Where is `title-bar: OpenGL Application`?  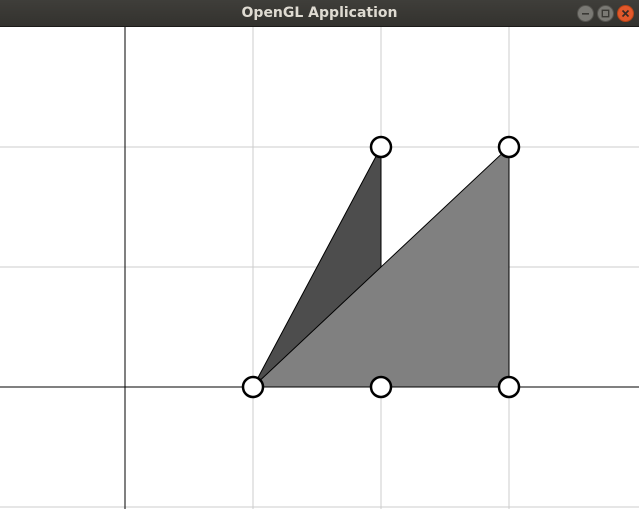
title-bar: OpenGL Application is located at coordinates (319, 13).